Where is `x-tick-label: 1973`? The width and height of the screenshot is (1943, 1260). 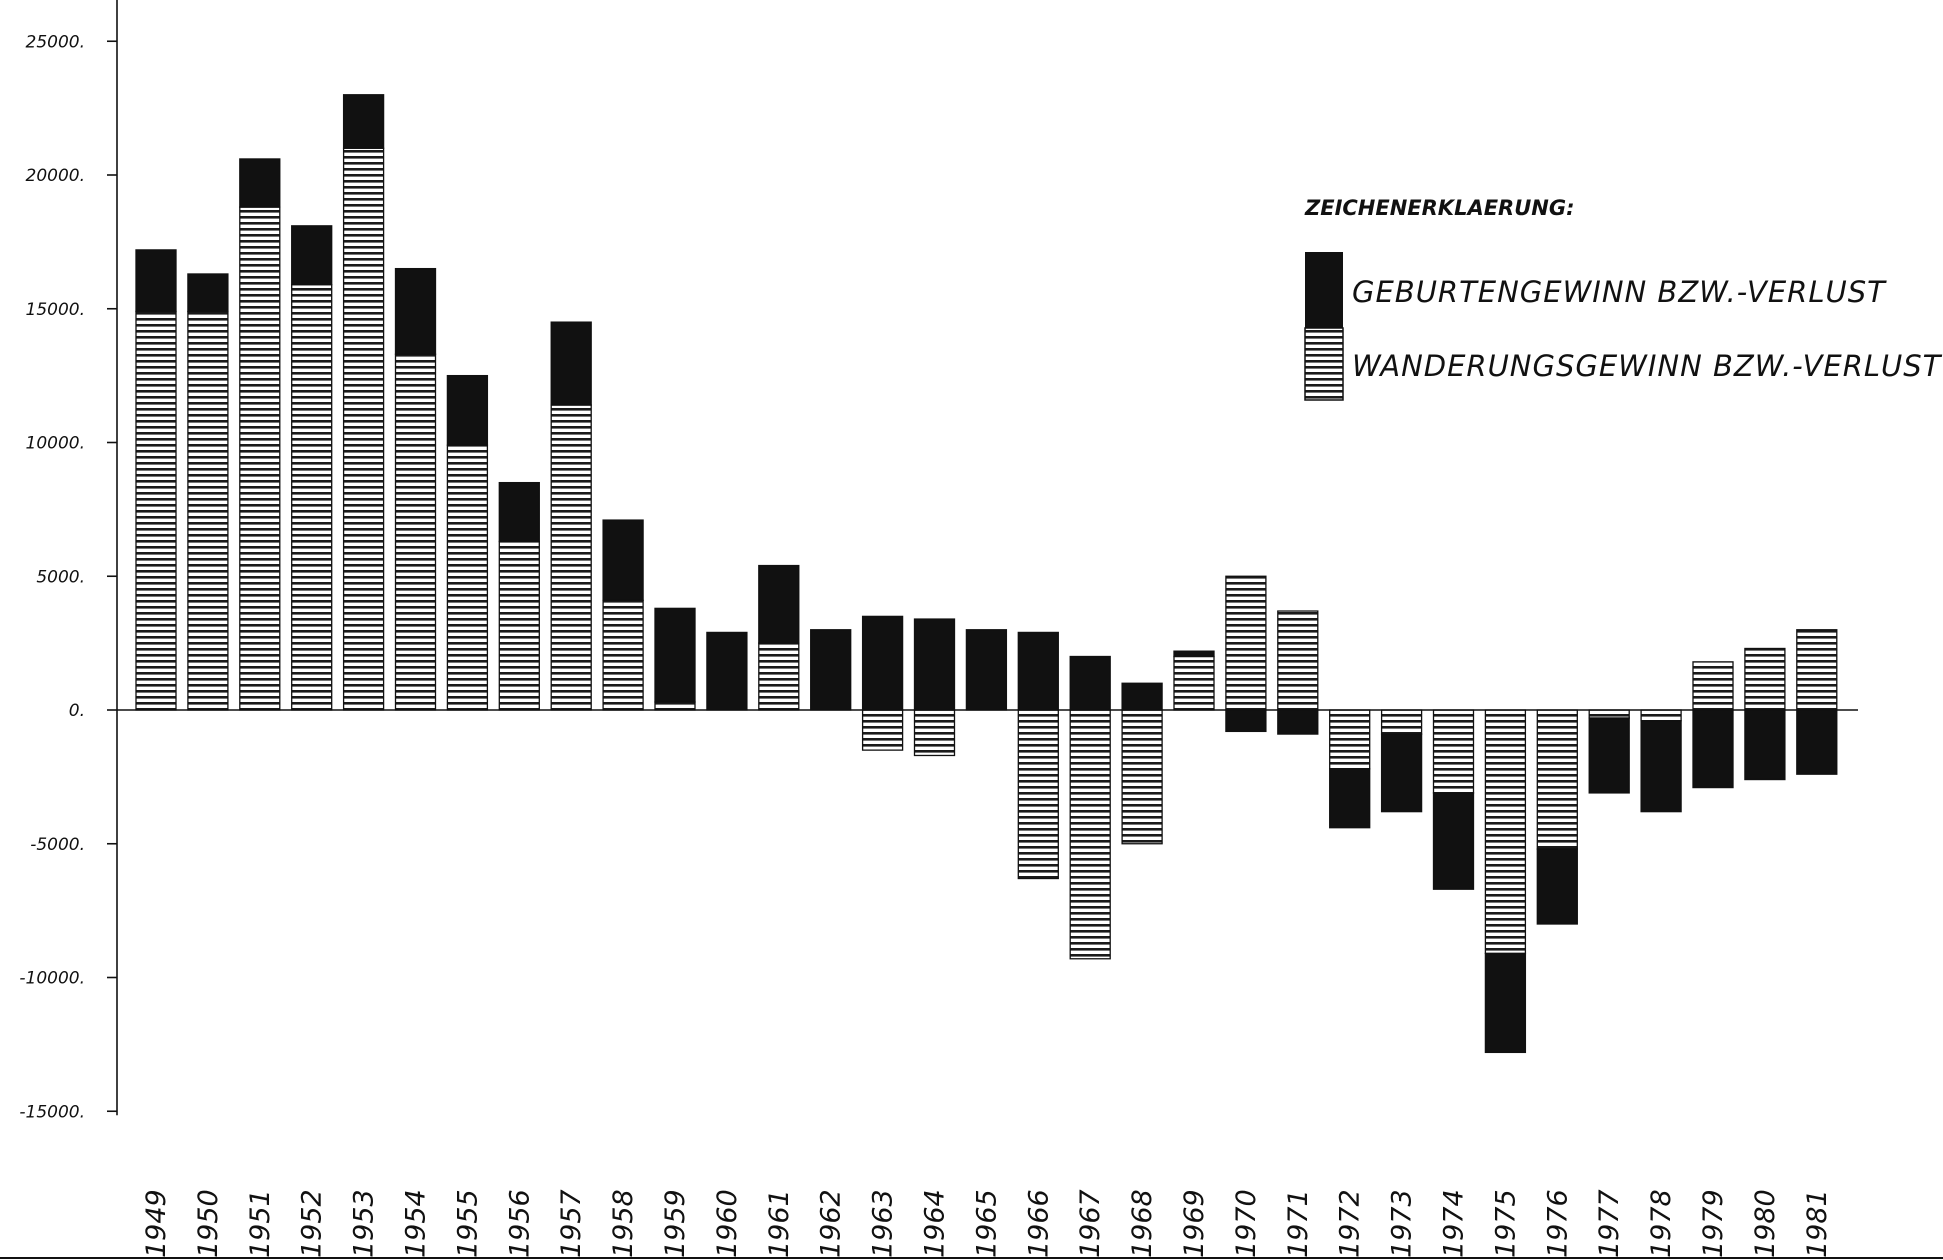 x-tick-label: 1973 is located at coordinates (1402, 1223).